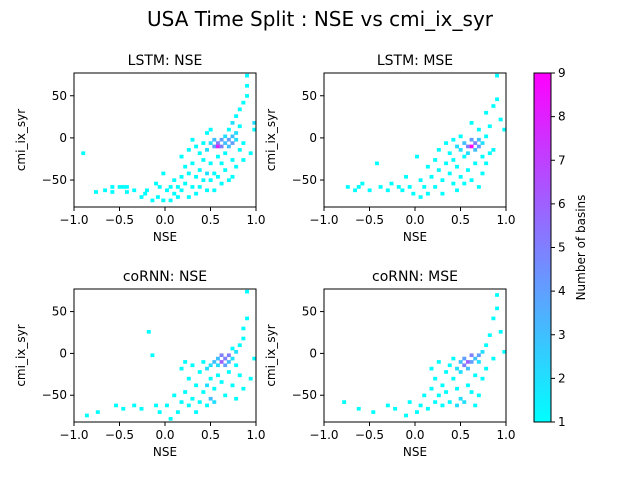  Describe the element at coordinates (562, 204) in the screenshot. I see `colorbar-tick-label: 6` at that location.